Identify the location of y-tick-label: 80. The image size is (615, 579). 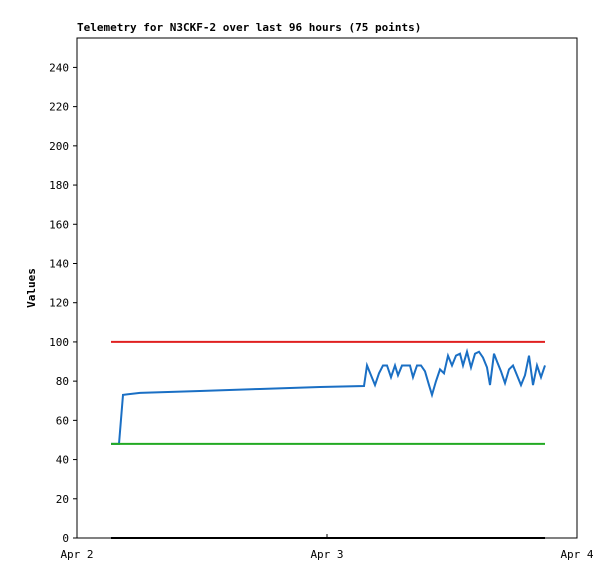
(62, 381).